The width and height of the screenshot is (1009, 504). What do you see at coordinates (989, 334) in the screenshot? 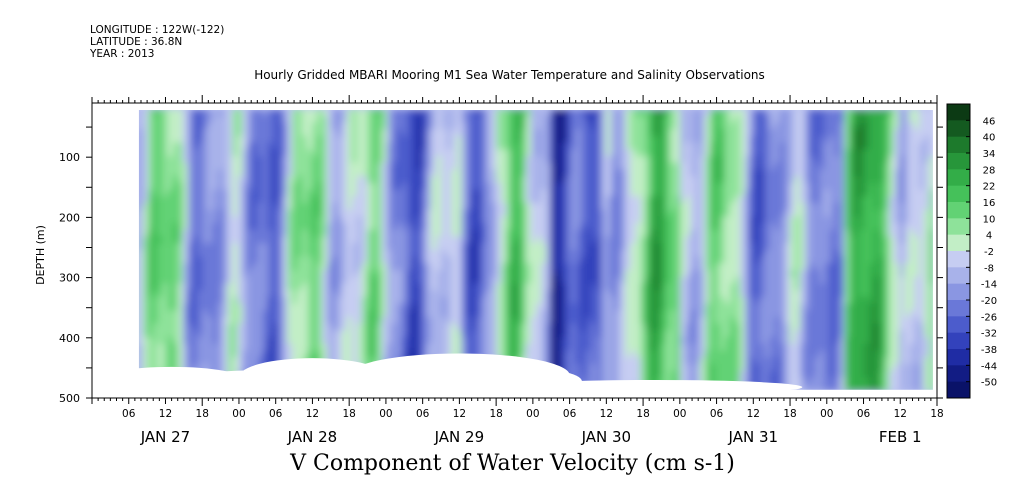
I see `colorbar-label: -32` at bounding box center [989, 334].